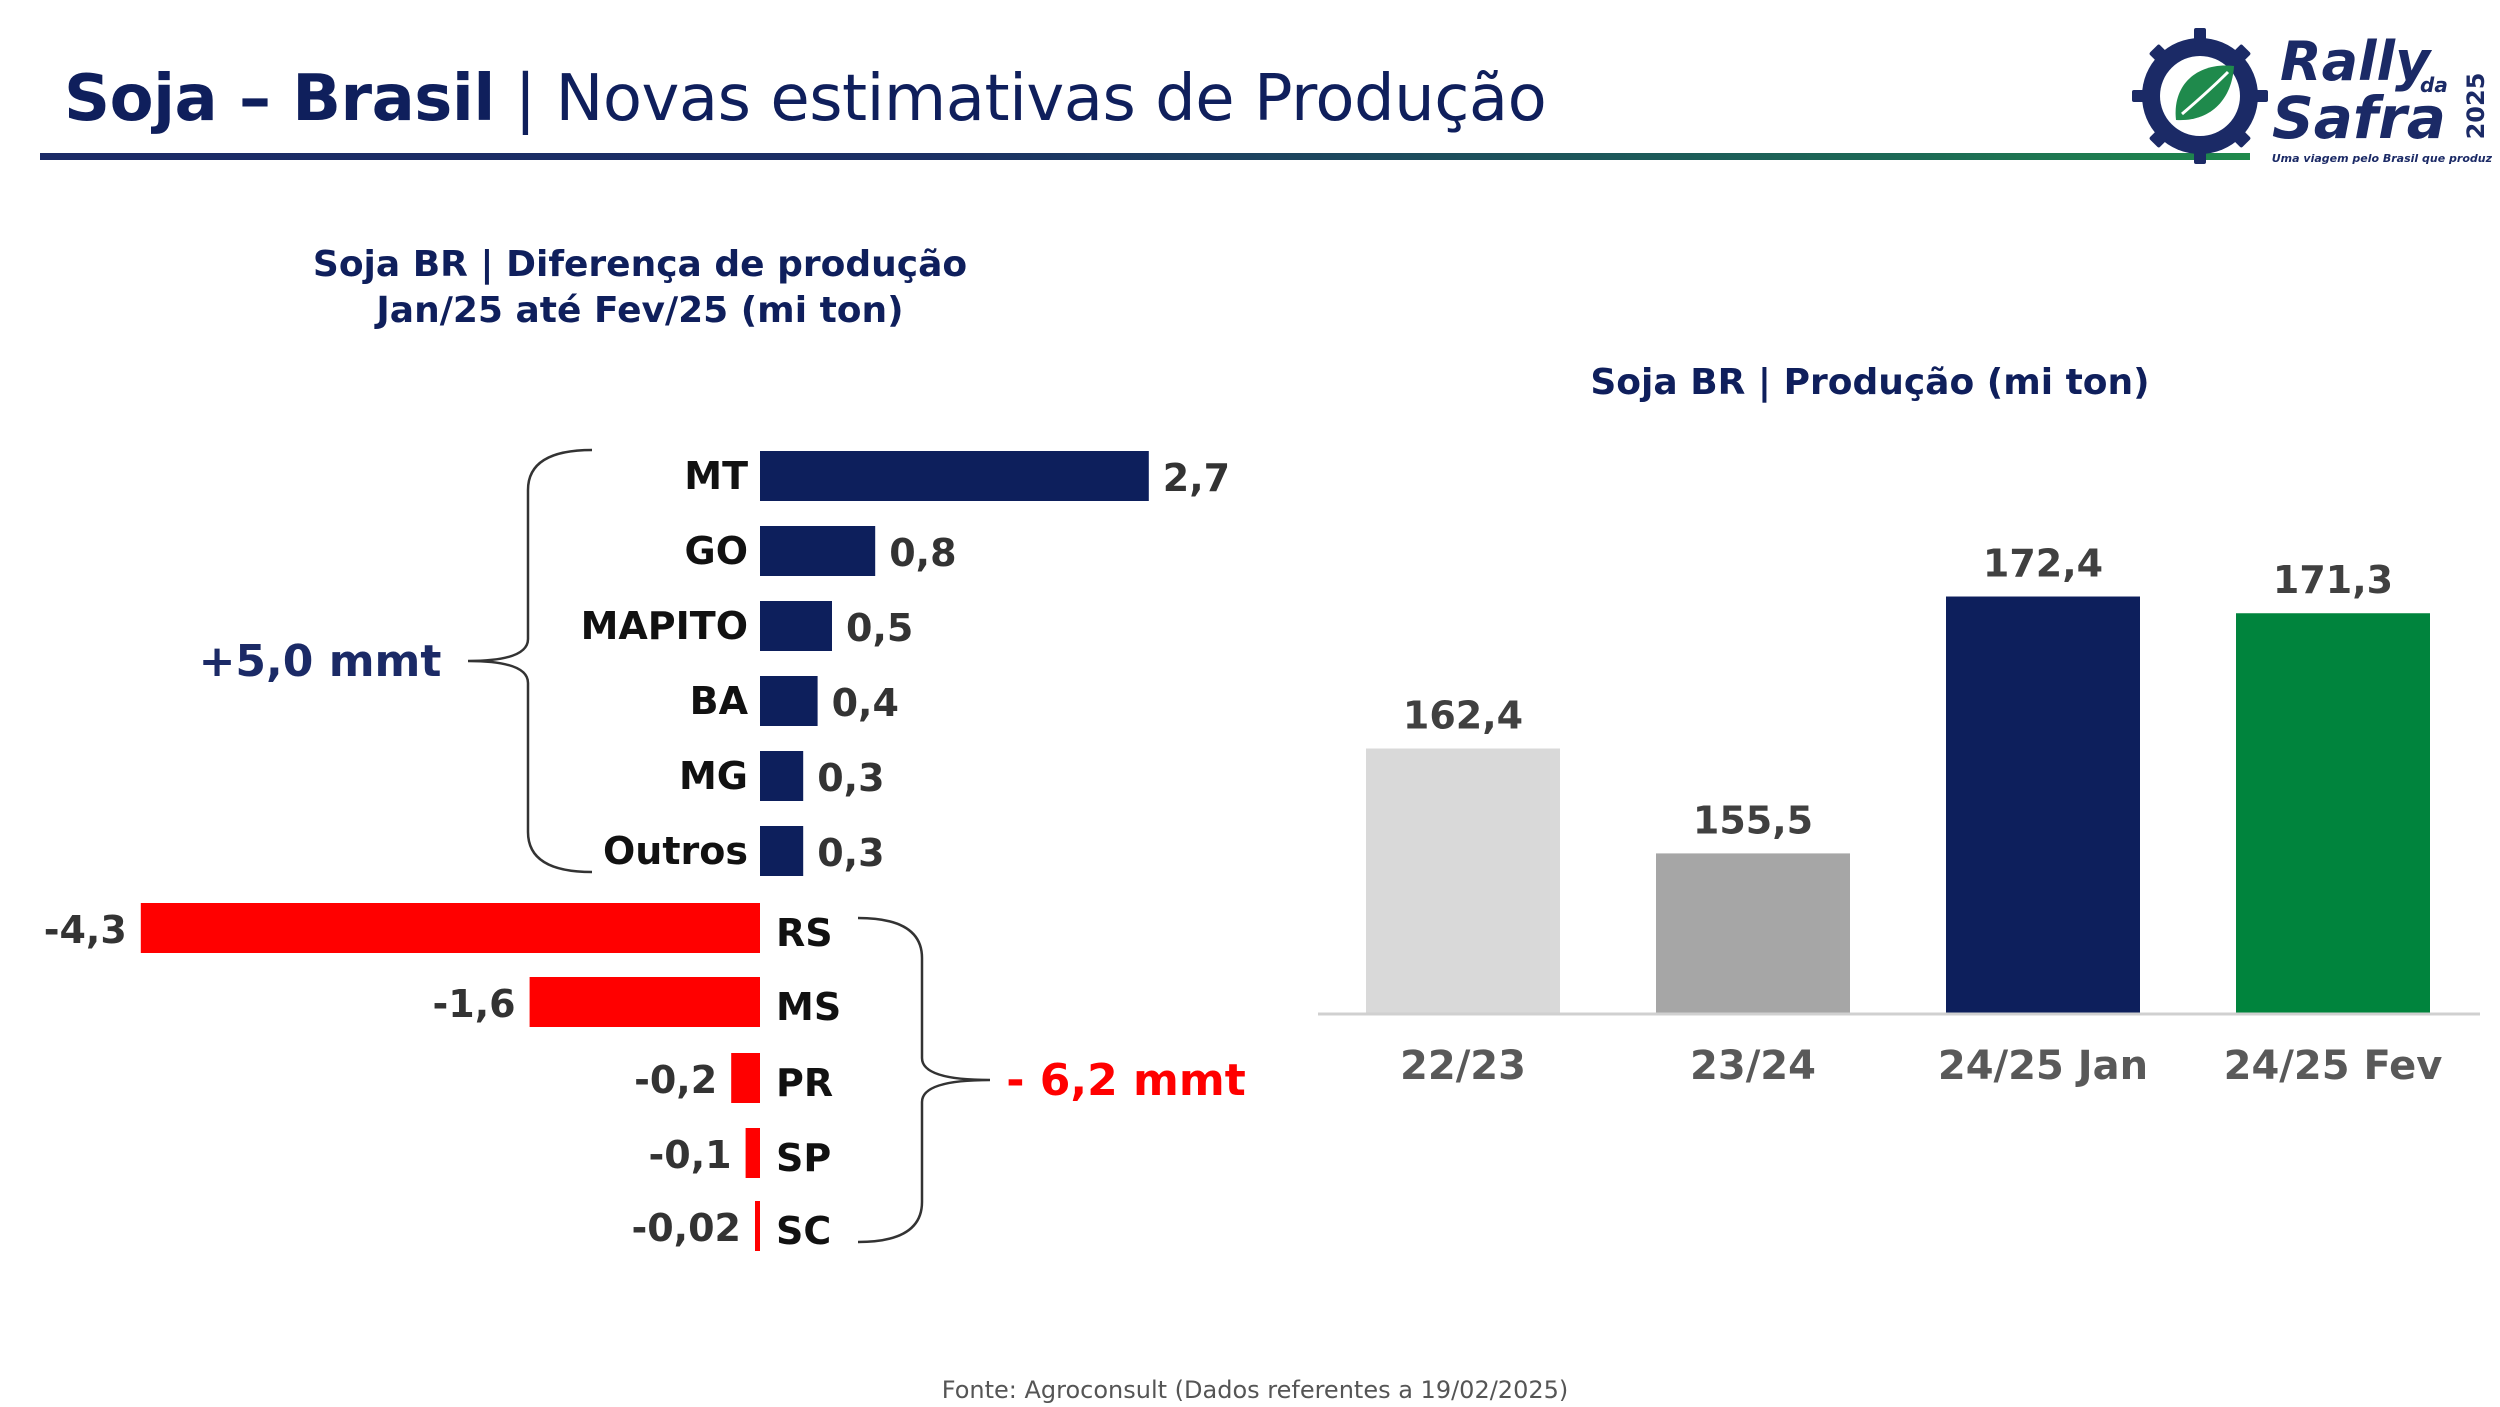 The height and width of the screenshot is (1407, 2500). What do you see at coordinates (782, 851) in the screenshot?
I see `diff-bar-outros` at bounding box center [782, 851].